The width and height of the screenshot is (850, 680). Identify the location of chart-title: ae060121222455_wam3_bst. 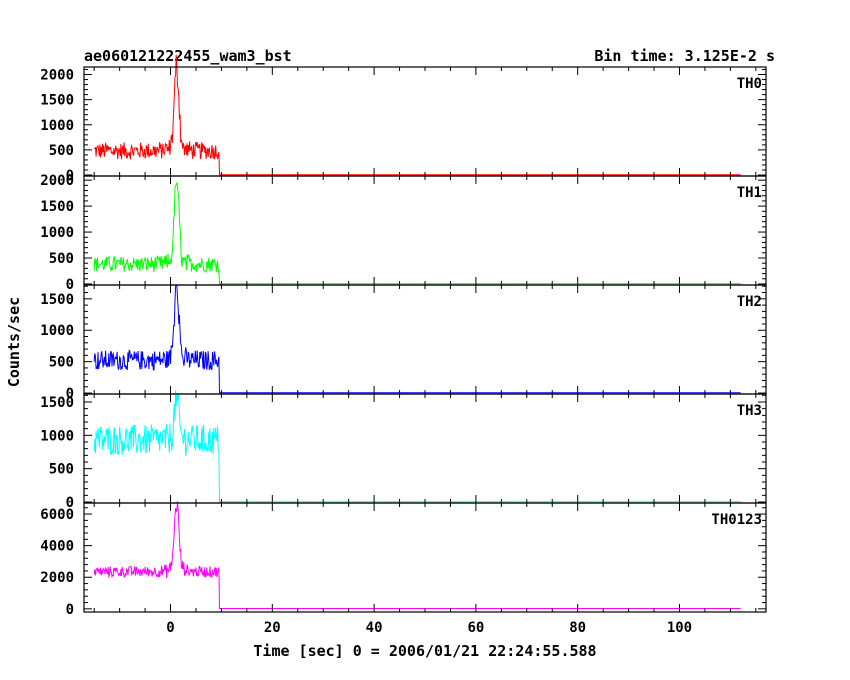
(188, 56).